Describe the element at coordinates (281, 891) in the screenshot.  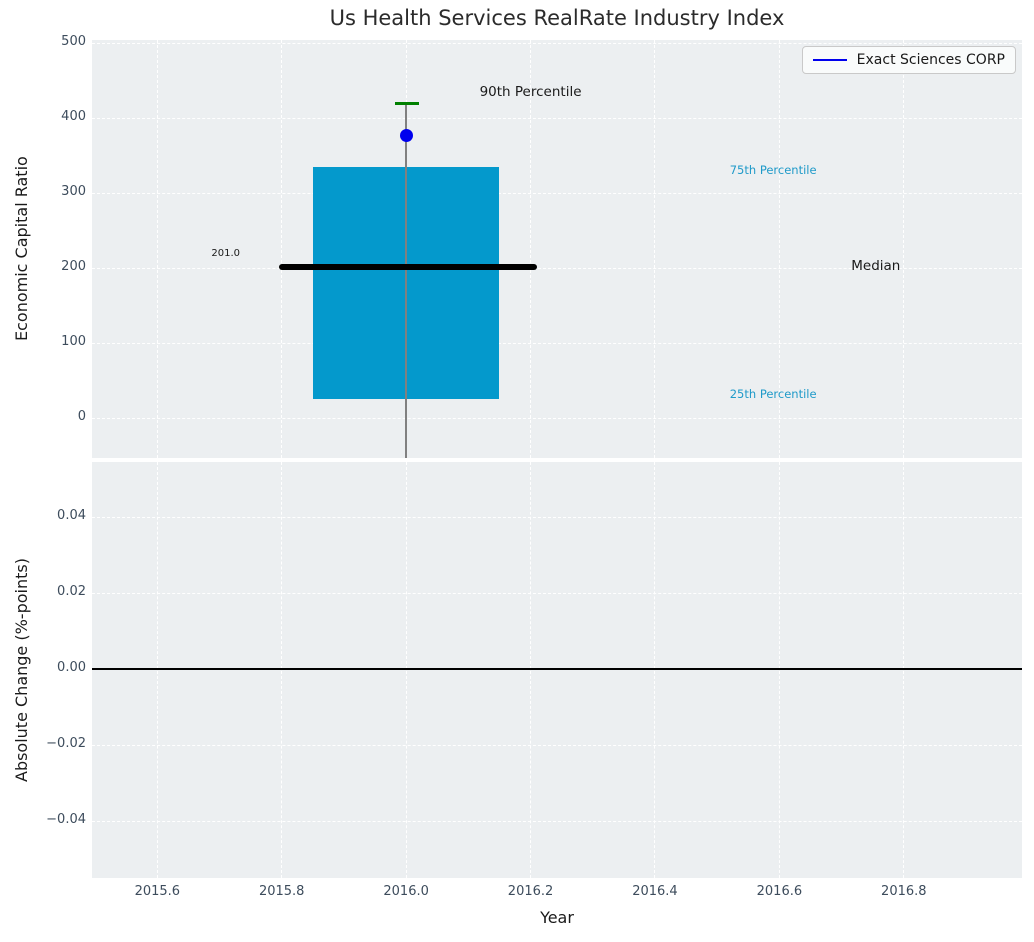
I see `x-tick-label: 2015.8` at that location.